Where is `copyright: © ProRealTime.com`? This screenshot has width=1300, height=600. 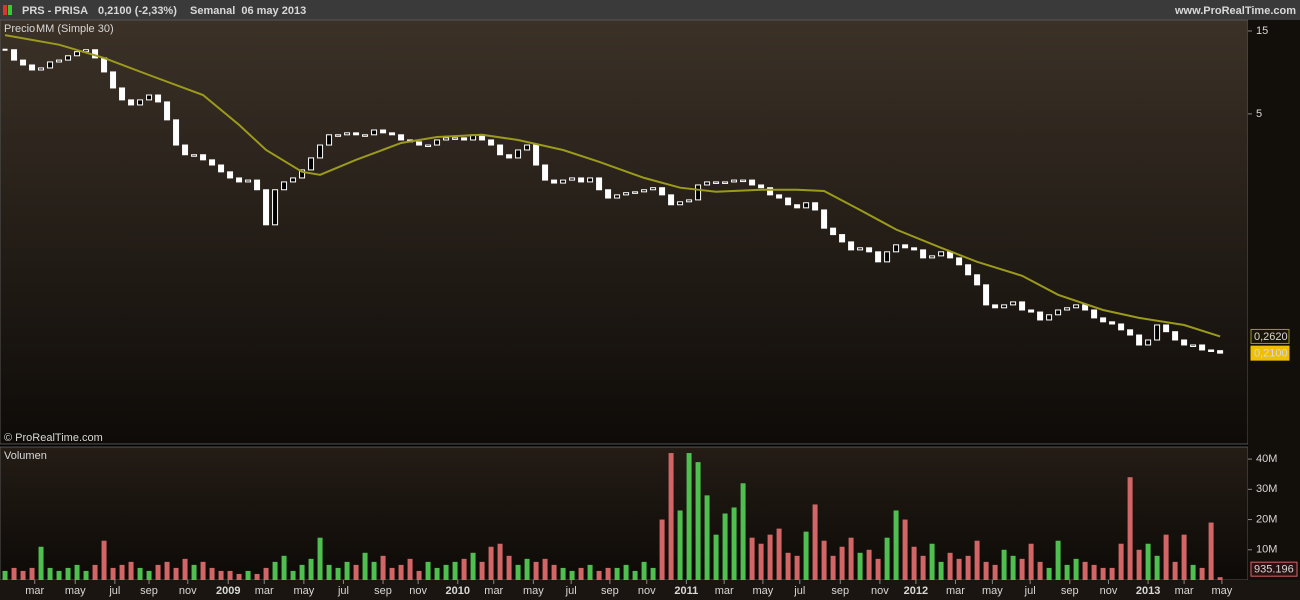
copyright: © ProRealTime.com is located at coordinates (53, 438).